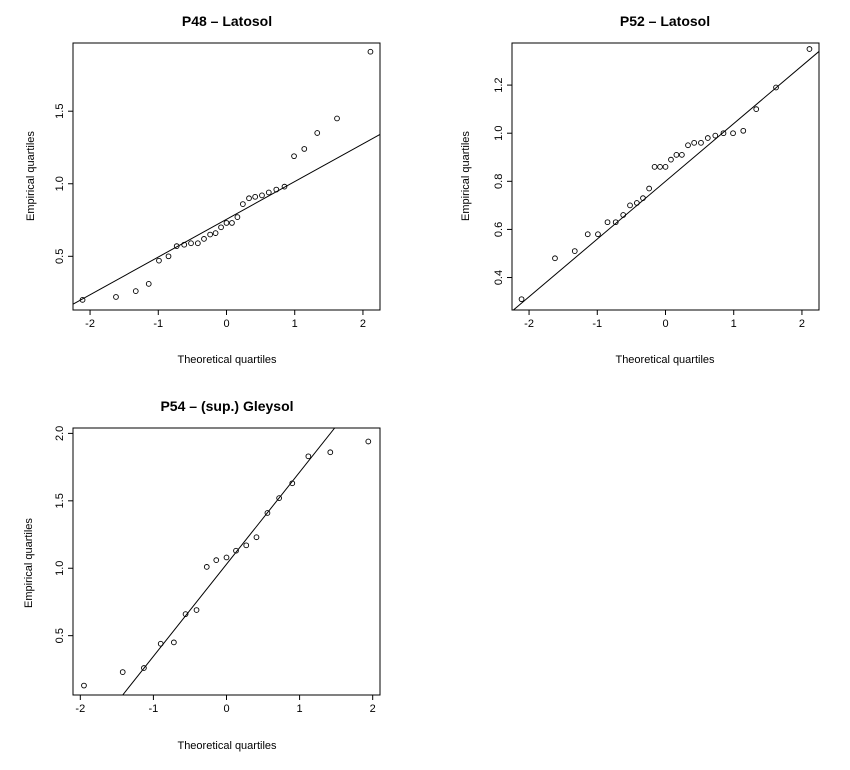 The height and width of the screenshot is (770, 850). Describe the element at coordinates (499, 277) in the screenshot. I see `y-tick-label: 0.4` at that location.